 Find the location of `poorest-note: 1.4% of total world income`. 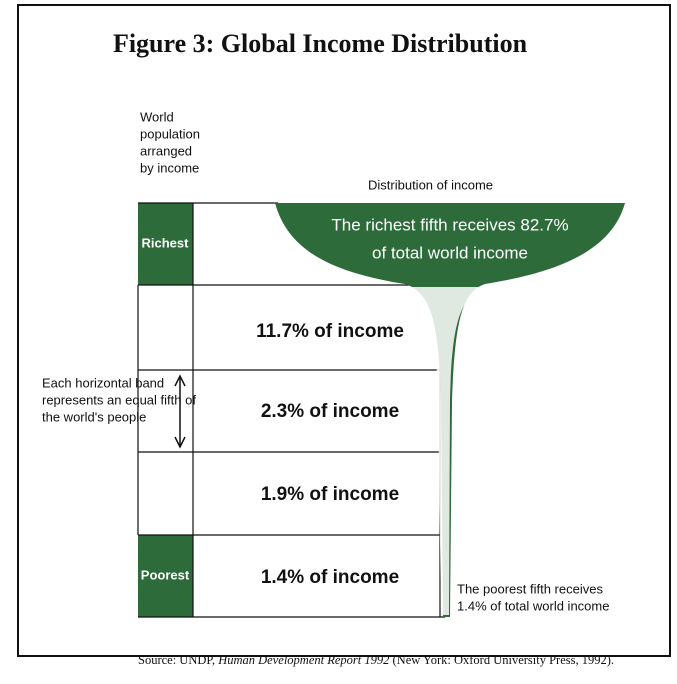

poorest-note: 1.4% of total world income is located at coordinates (533, 605).